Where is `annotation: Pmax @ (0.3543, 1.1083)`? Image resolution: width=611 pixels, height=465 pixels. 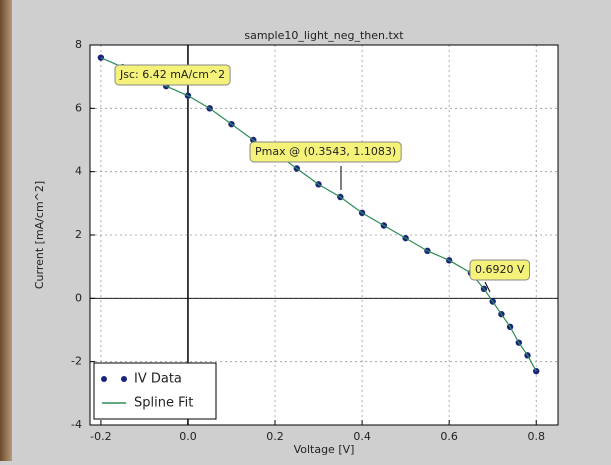 annotation: Pmax @ (0.3543, 1.1083) is located at coordinates (325, 152).